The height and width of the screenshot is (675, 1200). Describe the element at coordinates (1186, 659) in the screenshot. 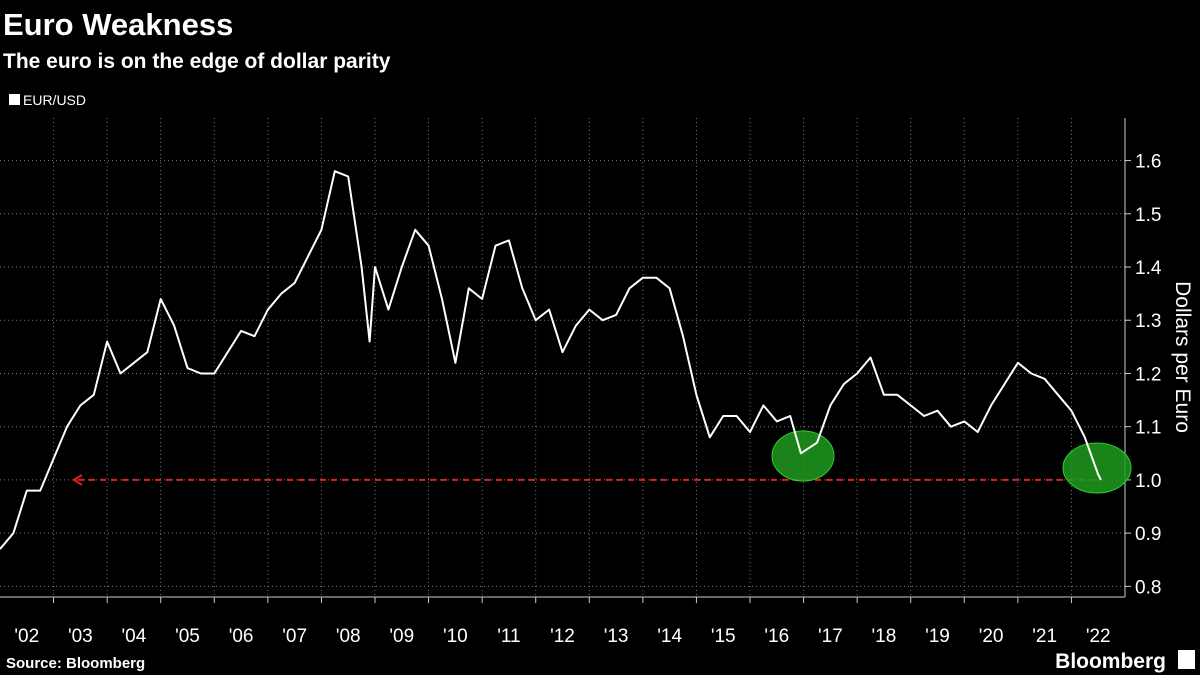

I see `brand-icon` at that location.